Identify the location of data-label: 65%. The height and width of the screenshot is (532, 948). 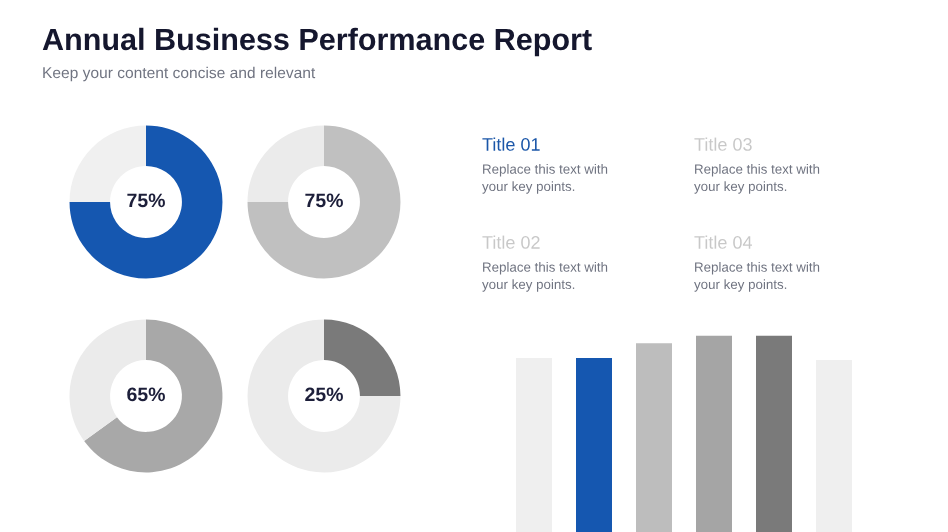
(146, 394).